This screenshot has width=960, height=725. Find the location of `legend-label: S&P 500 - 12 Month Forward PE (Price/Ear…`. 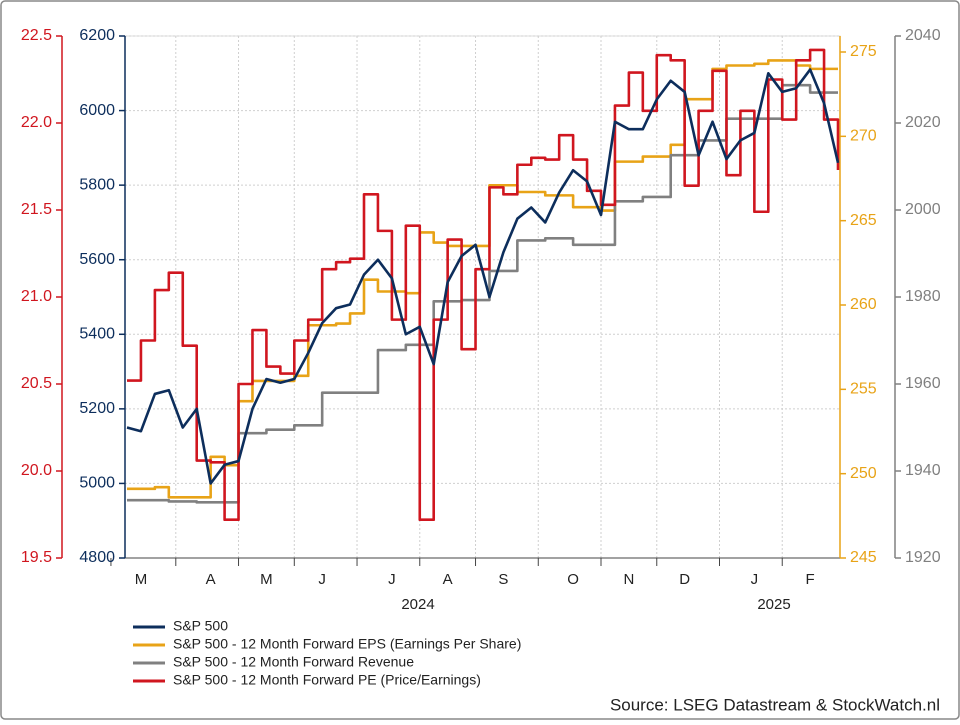

legend-label: S&P 500 - 12 Month Forward PE (Price/Ear… is located at coordinates (327, 680).